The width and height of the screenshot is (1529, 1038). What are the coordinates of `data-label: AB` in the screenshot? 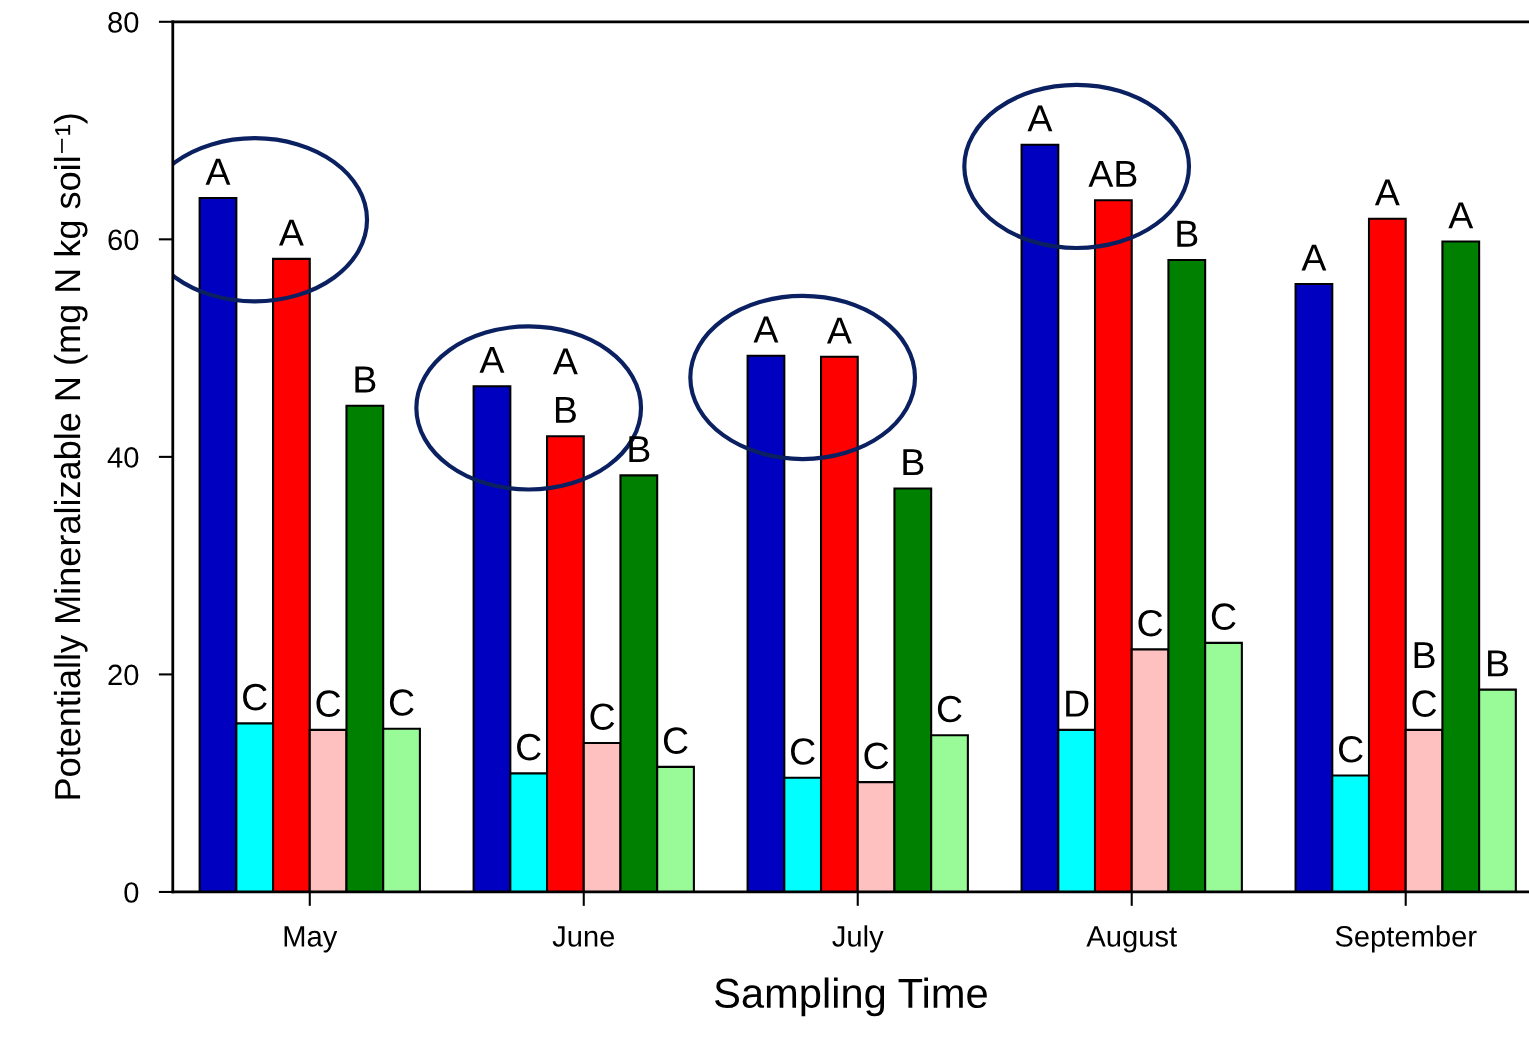 It's located at (1112, 174).